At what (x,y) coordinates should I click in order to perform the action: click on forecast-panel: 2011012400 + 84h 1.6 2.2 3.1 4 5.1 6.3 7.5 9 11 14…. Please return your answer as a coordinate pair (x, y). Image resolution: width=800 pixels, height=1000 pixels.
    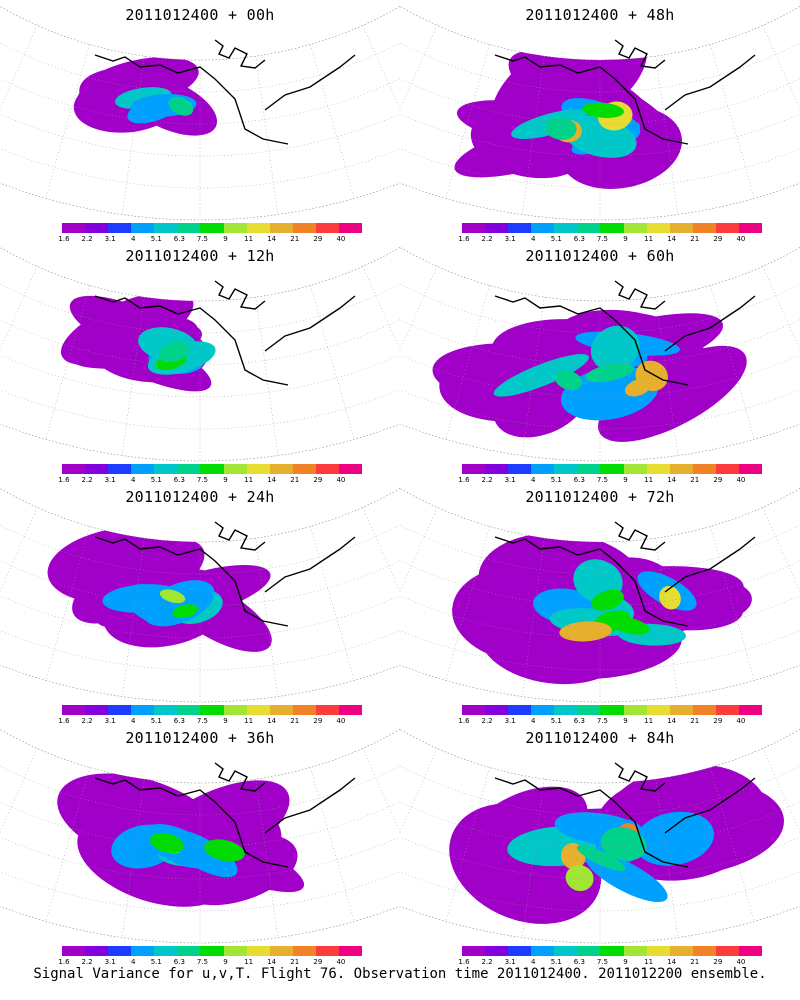
    Looking at the image, I should click on (600, 845).